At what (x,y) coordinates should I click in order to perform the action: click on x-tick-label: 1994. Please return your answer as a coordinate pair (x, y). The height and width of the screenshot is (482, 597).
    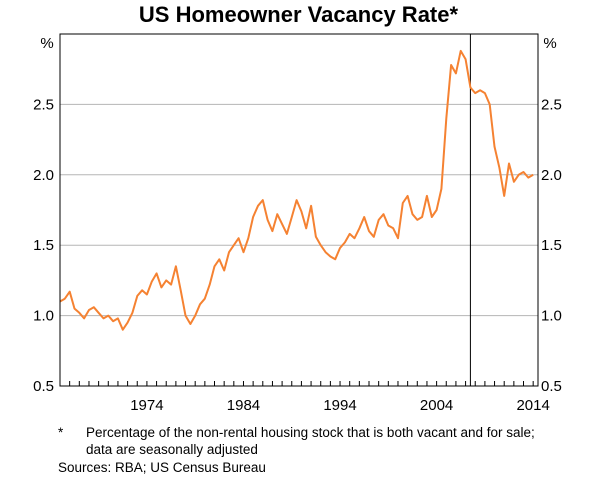
    Looking at the image, I should click on (339, 405).